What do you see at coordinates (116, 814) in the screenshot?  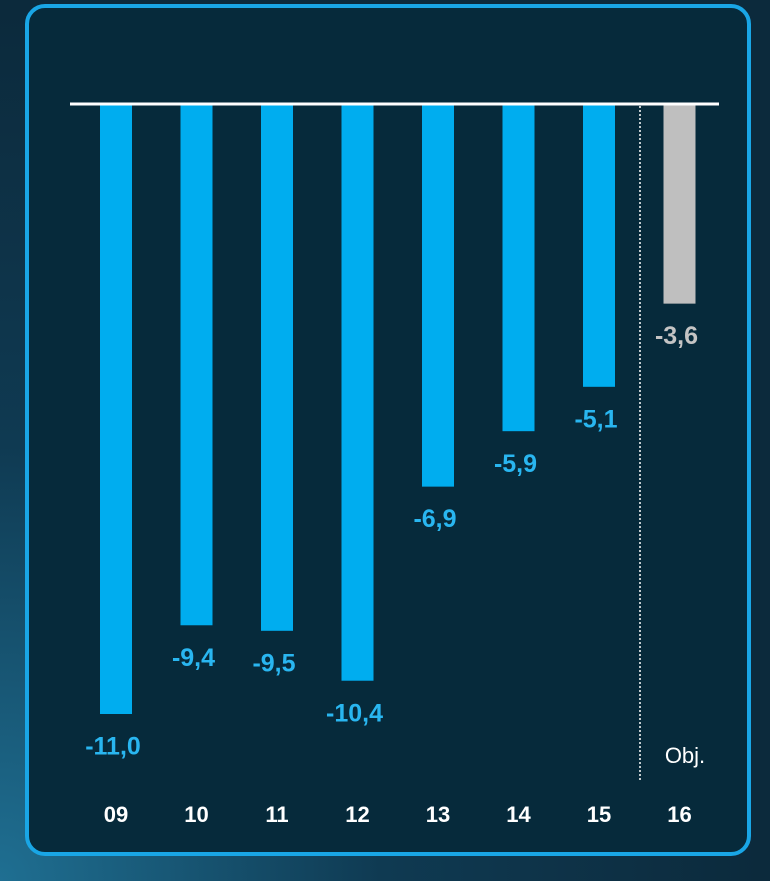 I see `x-tick-label: 09` at bounding box center [116, 814].